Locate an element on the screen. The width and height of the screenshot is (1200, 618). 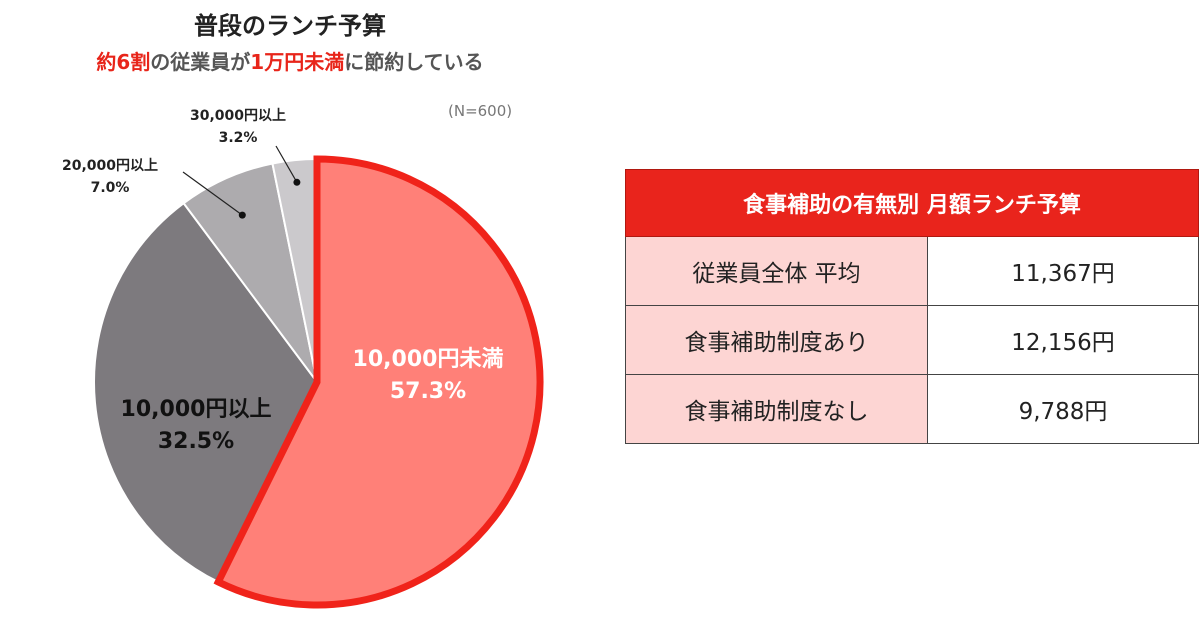
table-row: 食事補助制度あり 12,156円 is located at coordinates (912, 340).